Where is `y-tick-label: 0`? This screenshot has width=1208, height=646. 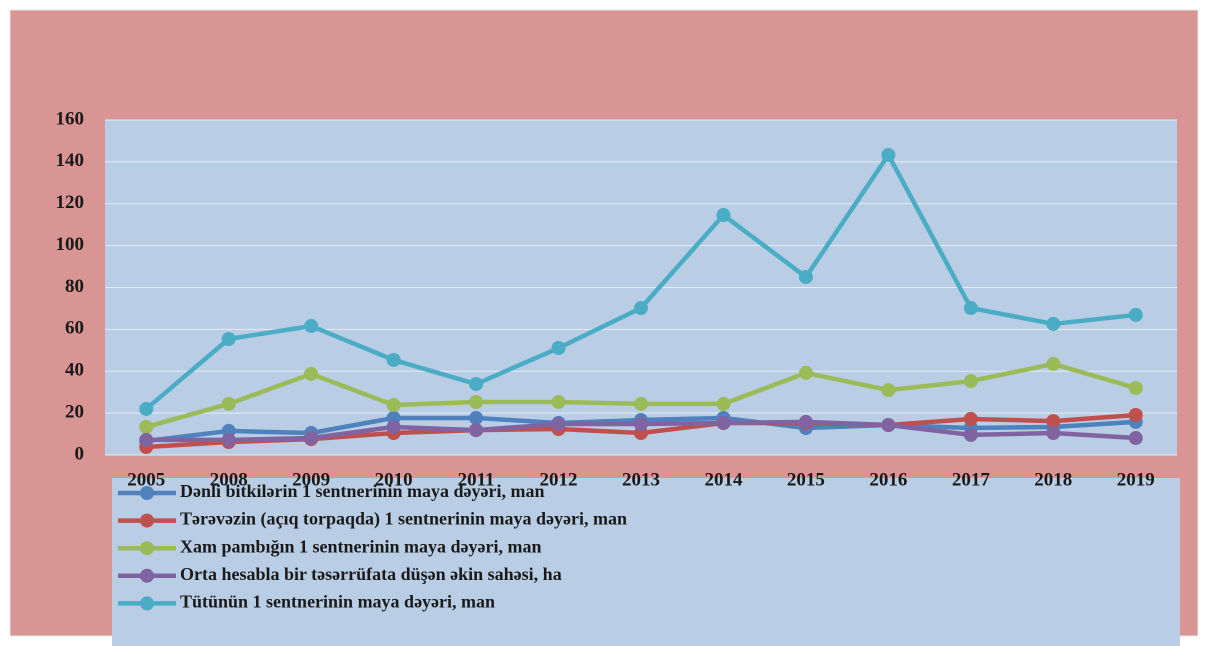
y-tick-label: 0 is located at coordinates (80, 453).